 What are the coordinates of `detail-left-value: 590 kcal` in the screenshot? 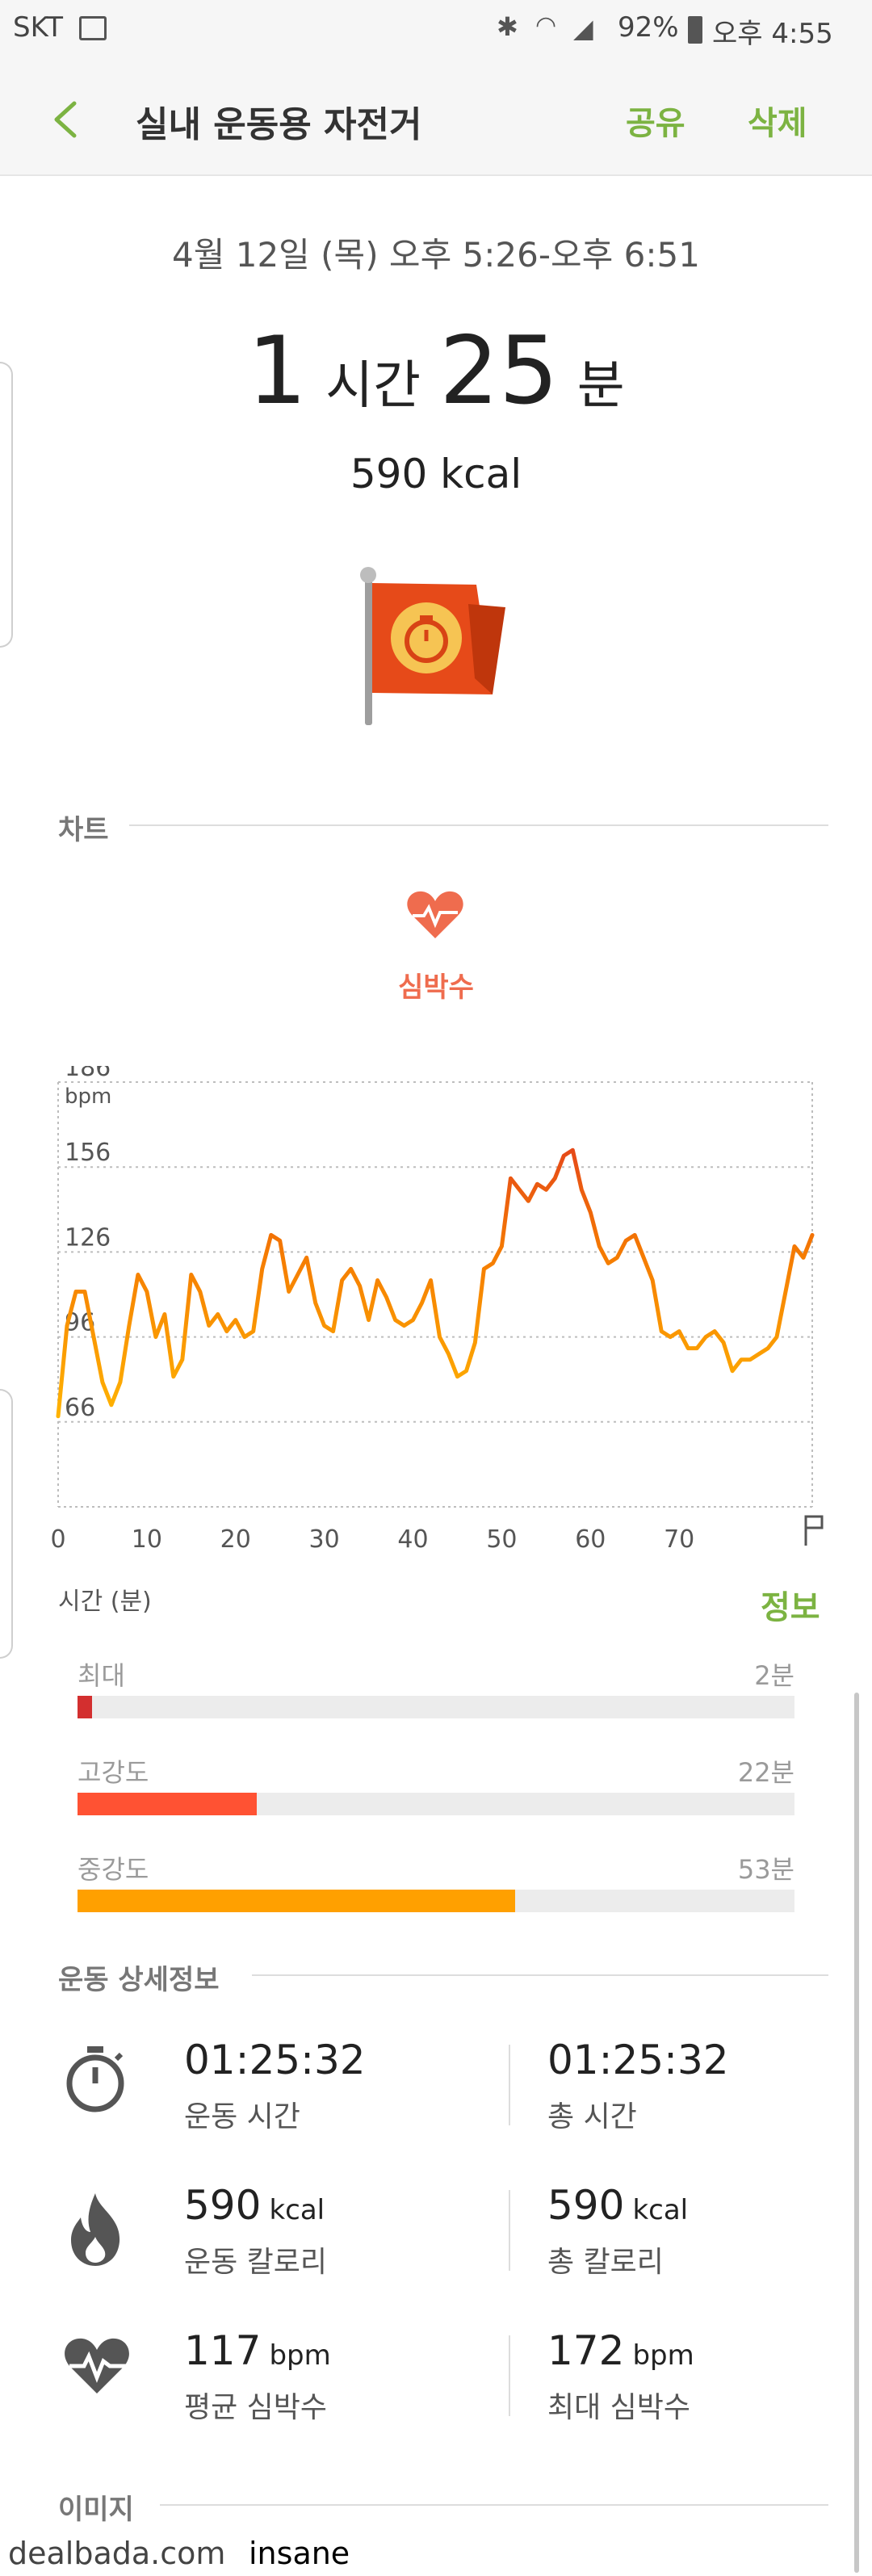 It's located at (254, 2205).